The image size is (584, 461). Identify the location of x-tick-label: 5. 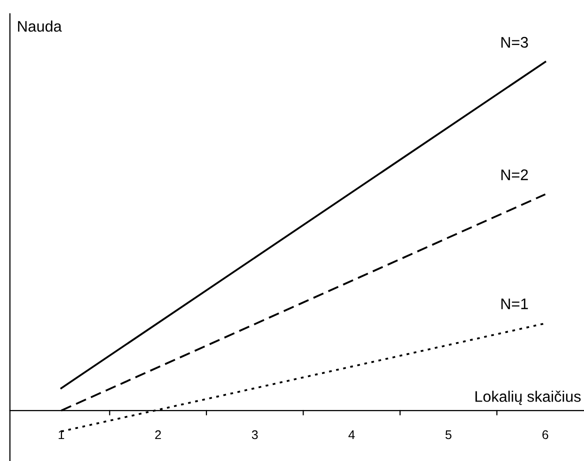
(448, 435).